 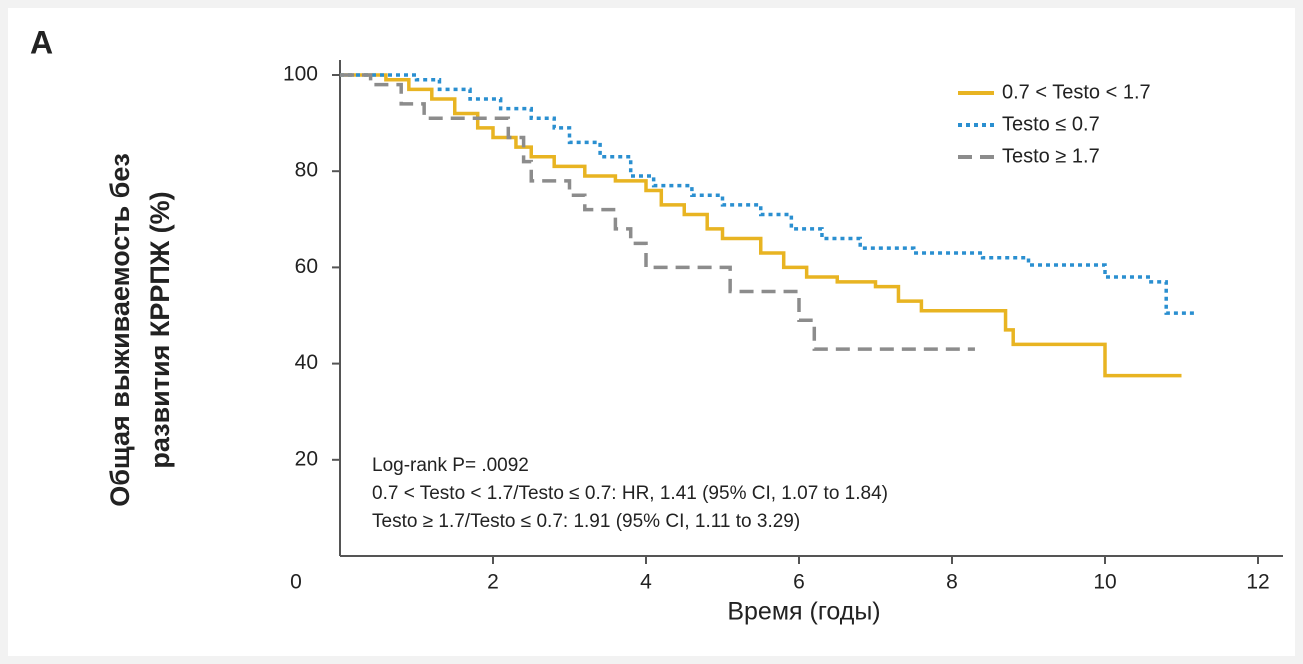 I want to click on y-tick-label: 80, so click(x=306, y=170).